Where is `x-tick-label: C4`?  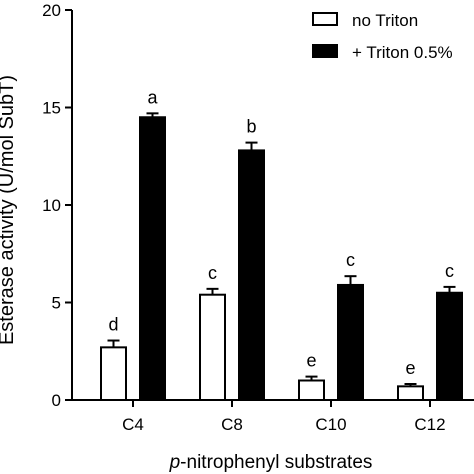
x-tick-label: C4 is located at coordinates (133, 424).